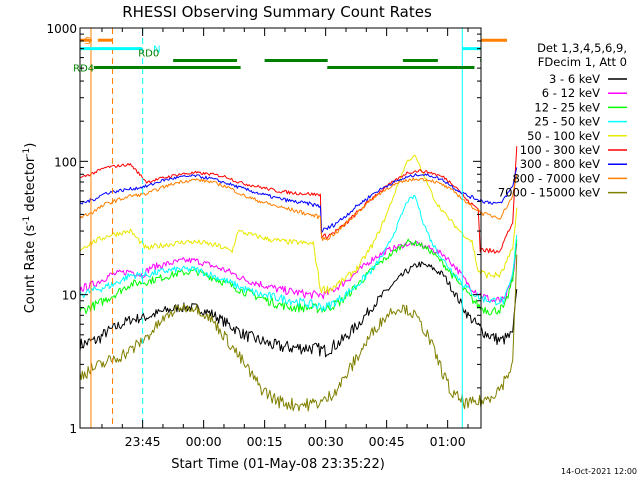 The width and height of the screenshot is (640, 480). Describe the element at coordinates (567, 107) in the screenshot. I see `legend-label-3: 12 - 25 keV` at that location.